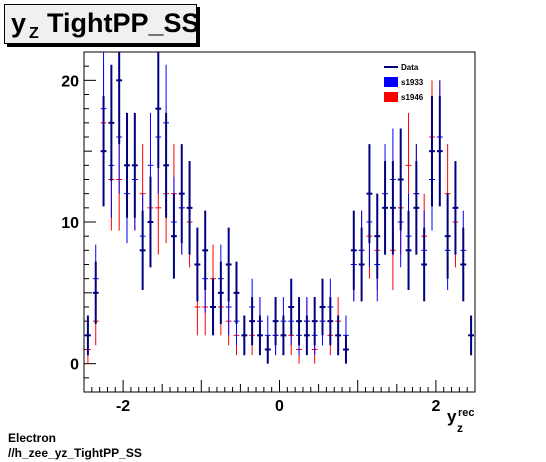 This screenshot has height=462, width=546. What do you see at coordinates (412, 97) in the screenshot?
I see `legend-label: s1946` at bounding box center [412, 97].